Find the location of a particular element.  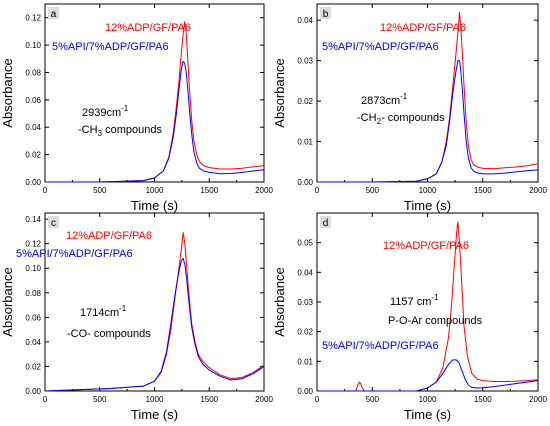

panel-letter: d is located at coordinates (326, 223).